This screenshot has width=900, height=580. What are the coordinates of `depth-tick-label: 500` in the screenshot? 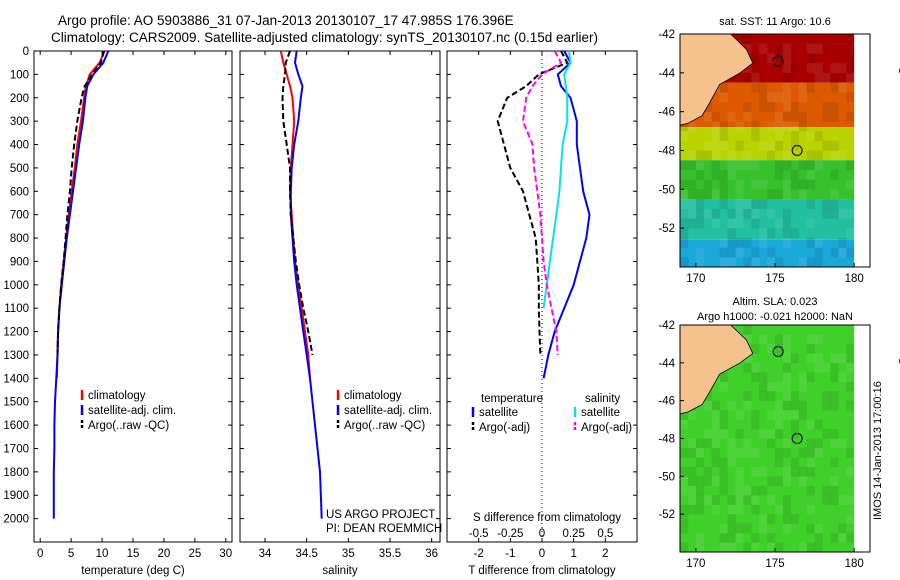 It's located at (19, 169).